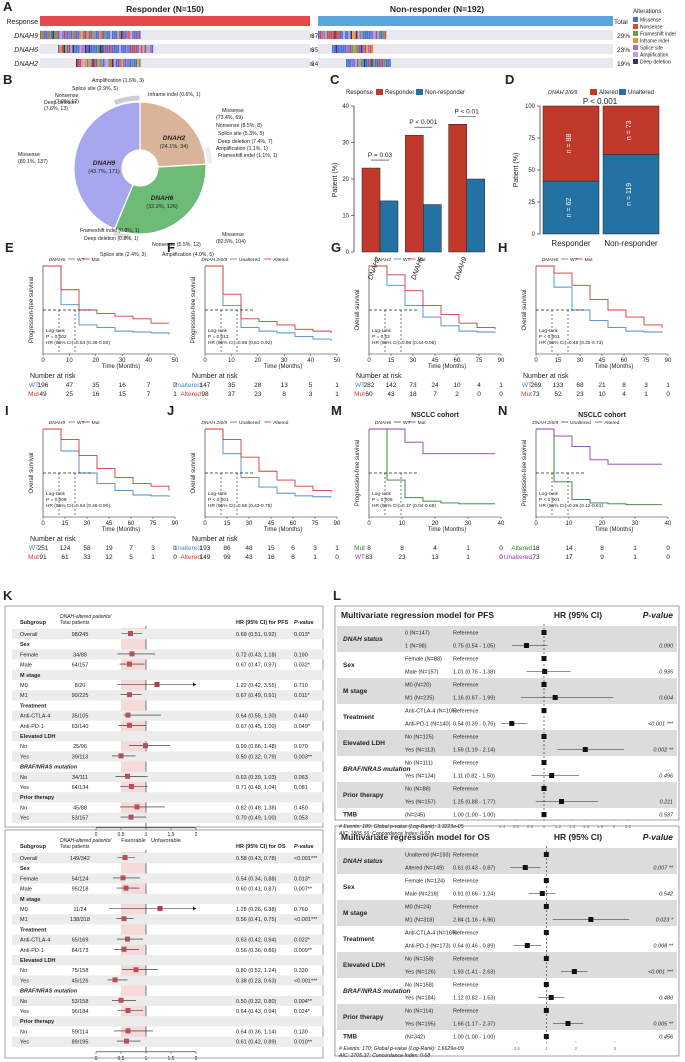 The height and width of the screenshot is (1062, 685). Describe the element at coordinates (256, 819) in the screenshot. I see `forest-hr: 0.70 (0.49, 1.00)` at that location.